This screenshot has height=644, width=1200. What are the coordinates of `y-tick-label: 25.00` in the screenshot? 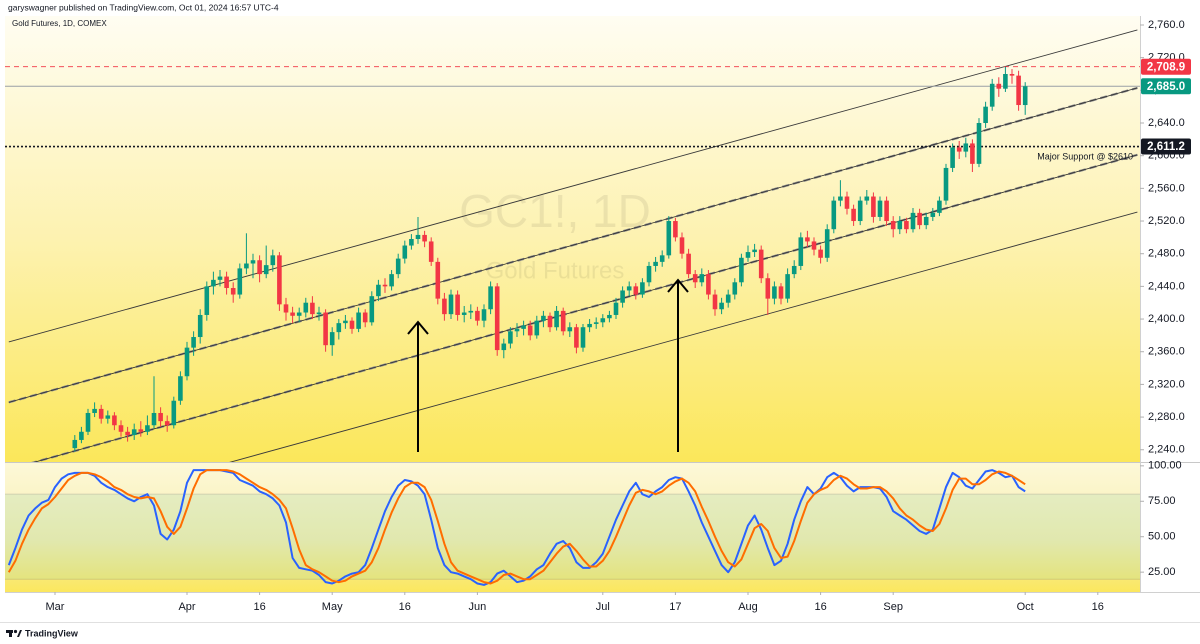 It's located at (1162, 572).